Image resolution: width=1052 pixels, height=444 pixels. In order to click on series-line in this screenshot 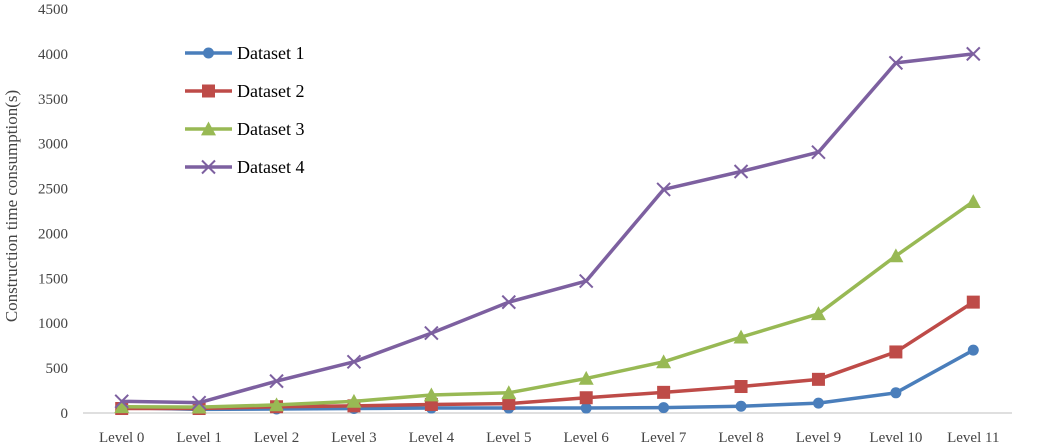, I will do `click(548, 380)`.